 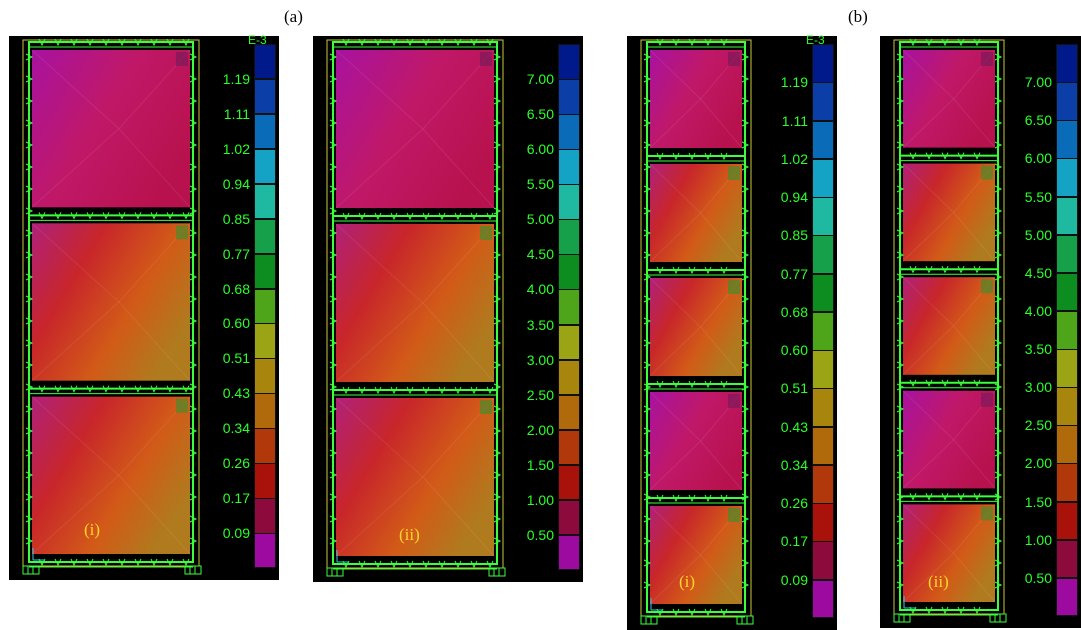 I want to click on colorbar-tick-label: 2.50, so click(x=540, y=394).